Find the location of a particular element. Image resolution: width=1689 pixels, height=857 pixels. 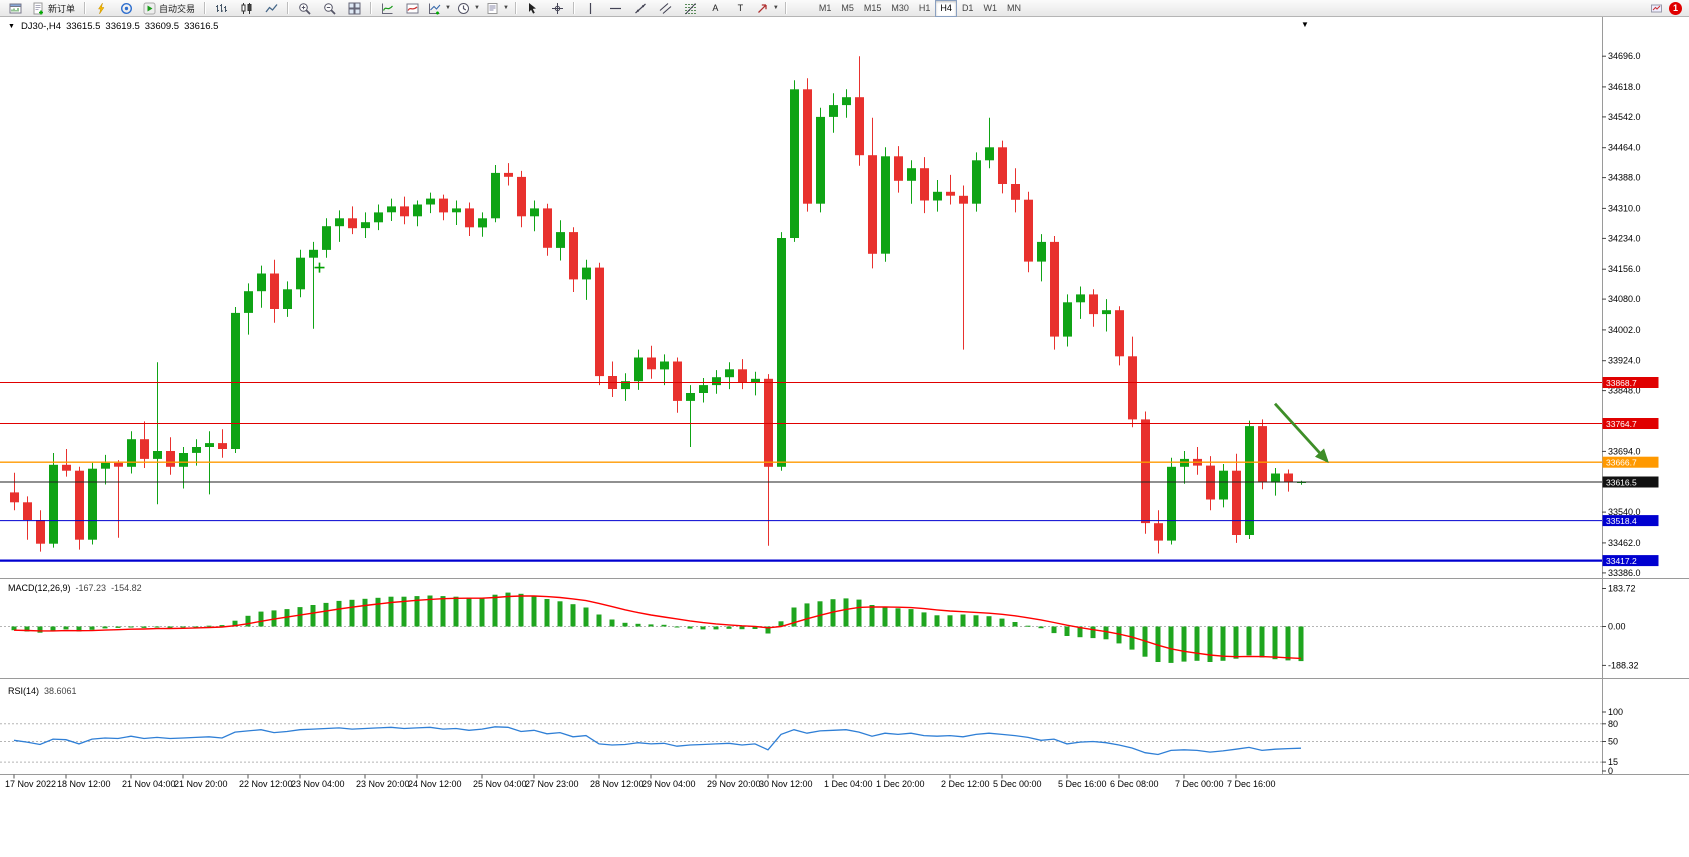

svg-text: 33848.0 is located at coordinates (1624, 391).